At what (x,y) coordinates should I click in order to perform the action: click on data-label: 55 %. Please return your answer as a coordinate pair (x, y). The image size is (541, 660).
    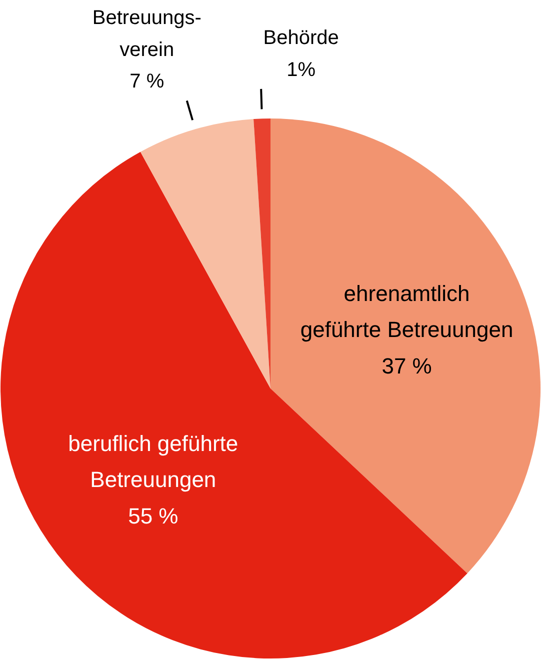
    Looking at the image, I should click on (153, 515).